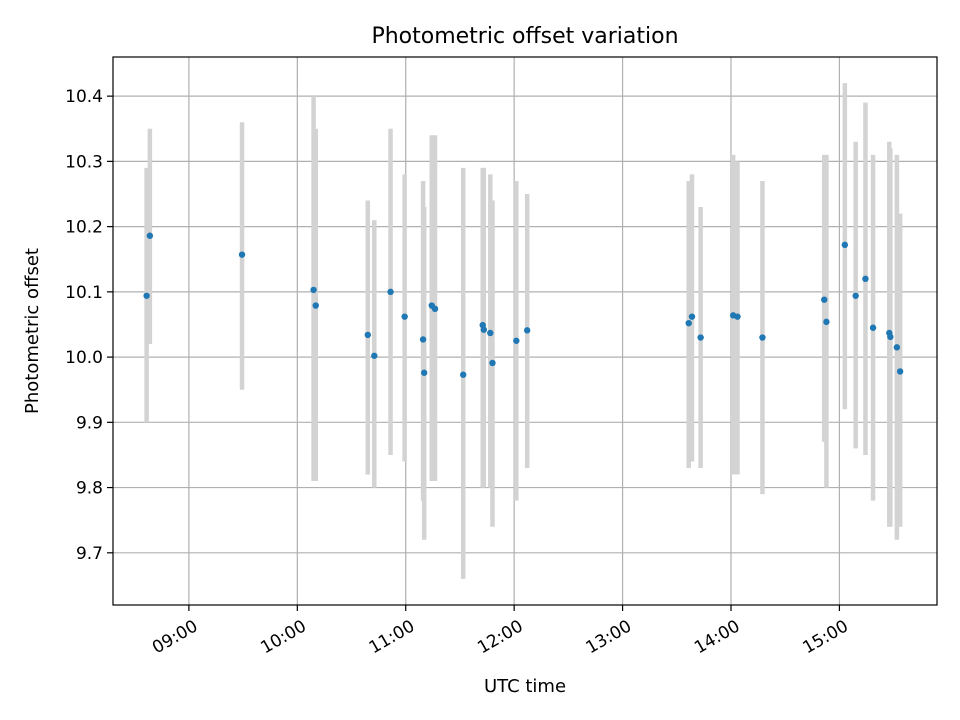  I want to click on y-tick-label: 9.7, so click(89, 554).